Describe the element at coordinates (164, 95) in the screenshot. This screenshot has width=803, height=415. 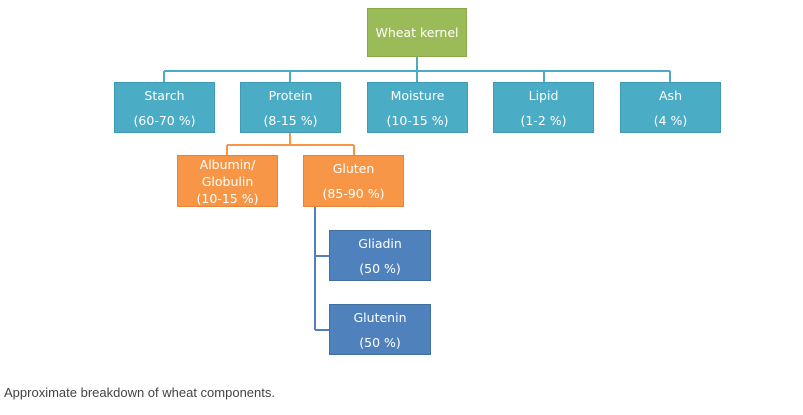
I see `node-starch-label: Starch` at that location.